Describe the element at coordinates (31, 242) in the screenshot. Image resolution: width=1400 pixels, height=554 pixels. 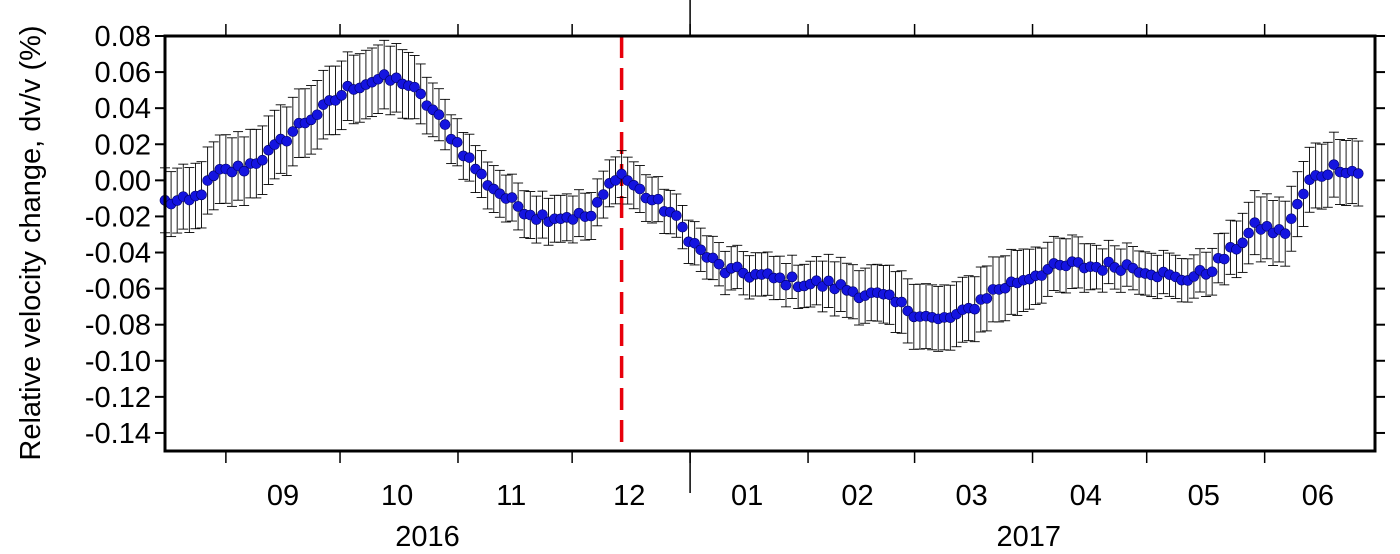
I see `y-axis-label: Relative velocity change, dv/v (%)` at that location.